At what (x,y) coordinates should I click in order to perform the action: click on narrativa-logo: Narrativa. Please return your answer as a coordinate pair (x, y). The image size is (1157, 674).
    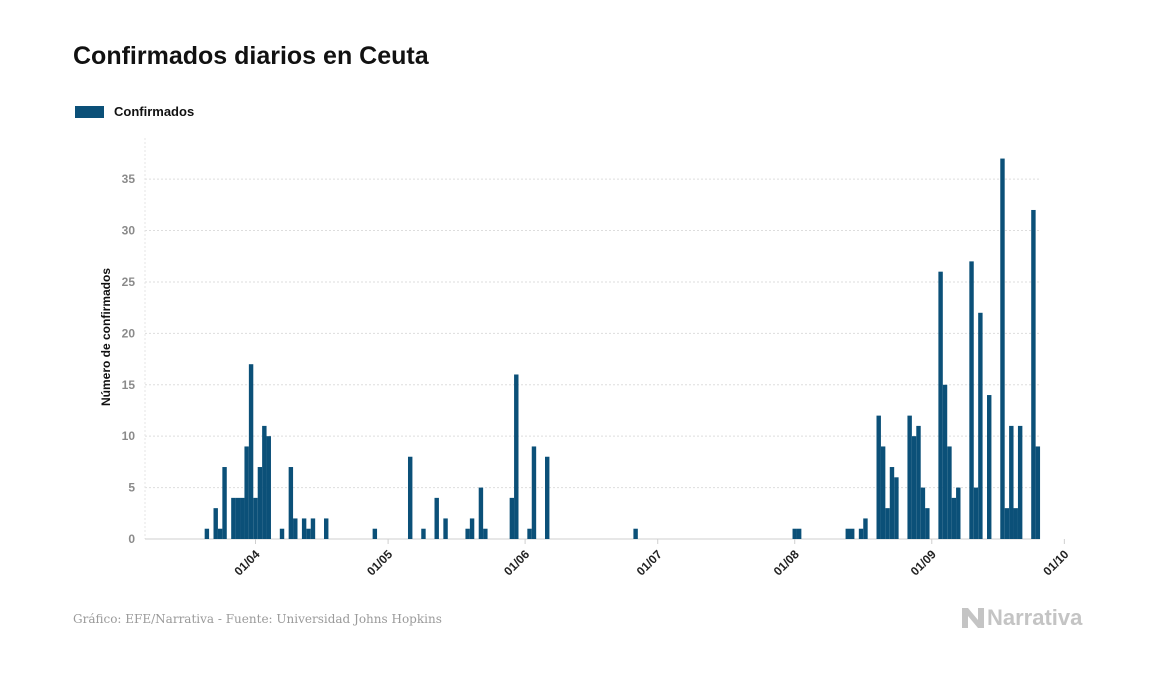
    Looking at the image, I should click on (1022, 618).